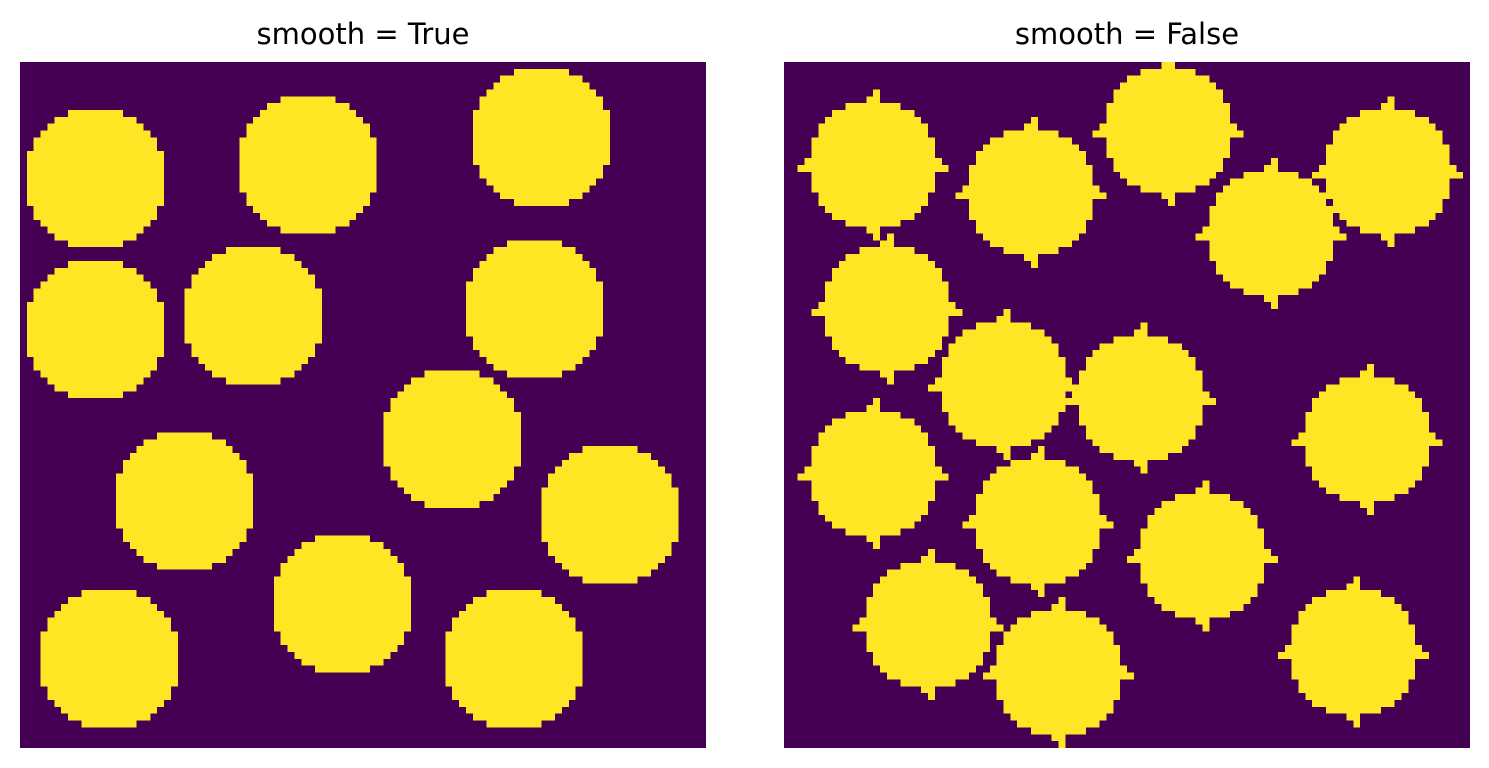 This screenshot has width=1489, height=768. What do you see at coordinates (1127, 34) in the screenshot?
I see `right-panel-title: smooth = False` at bounding box center [1127, 34].